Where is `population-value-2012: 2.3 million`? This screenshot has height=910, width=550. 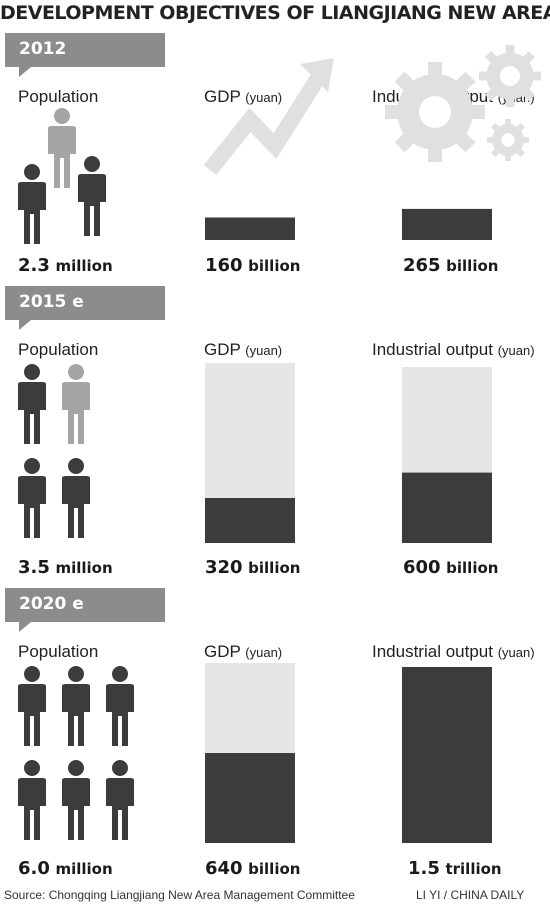
population-value-2012: 2.3 million is located at coordinates (65, 265).